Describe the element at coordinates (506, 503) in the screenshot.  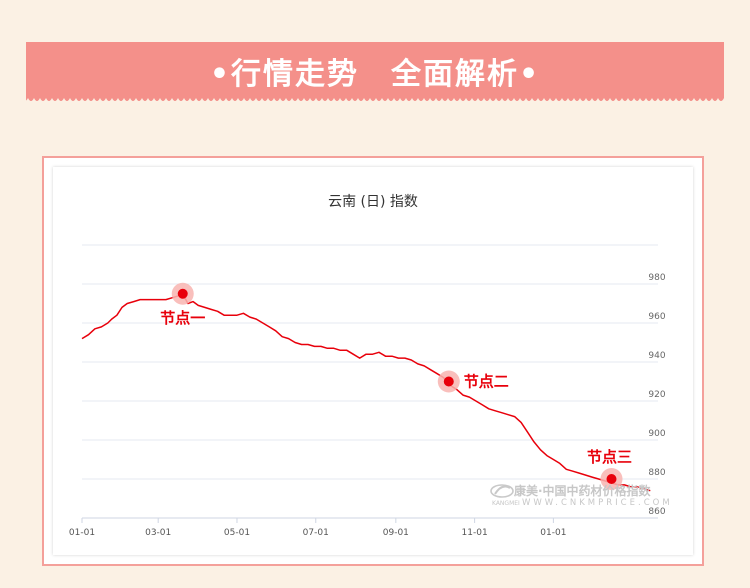
I see `watermark-brand: KANGMEI` at that location.